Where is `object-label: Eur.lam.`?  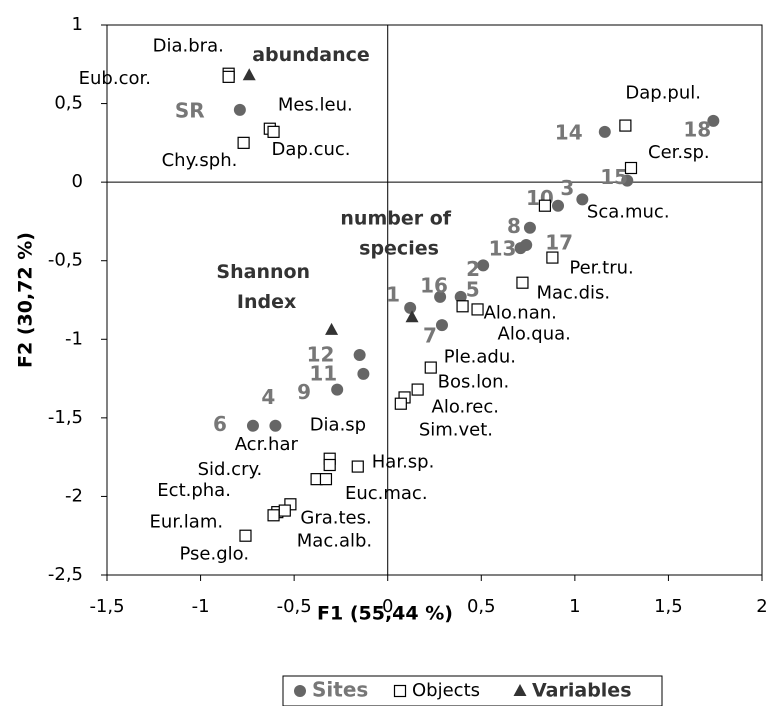
object-label: Eur.lam. is located at coordinates (187, 521).